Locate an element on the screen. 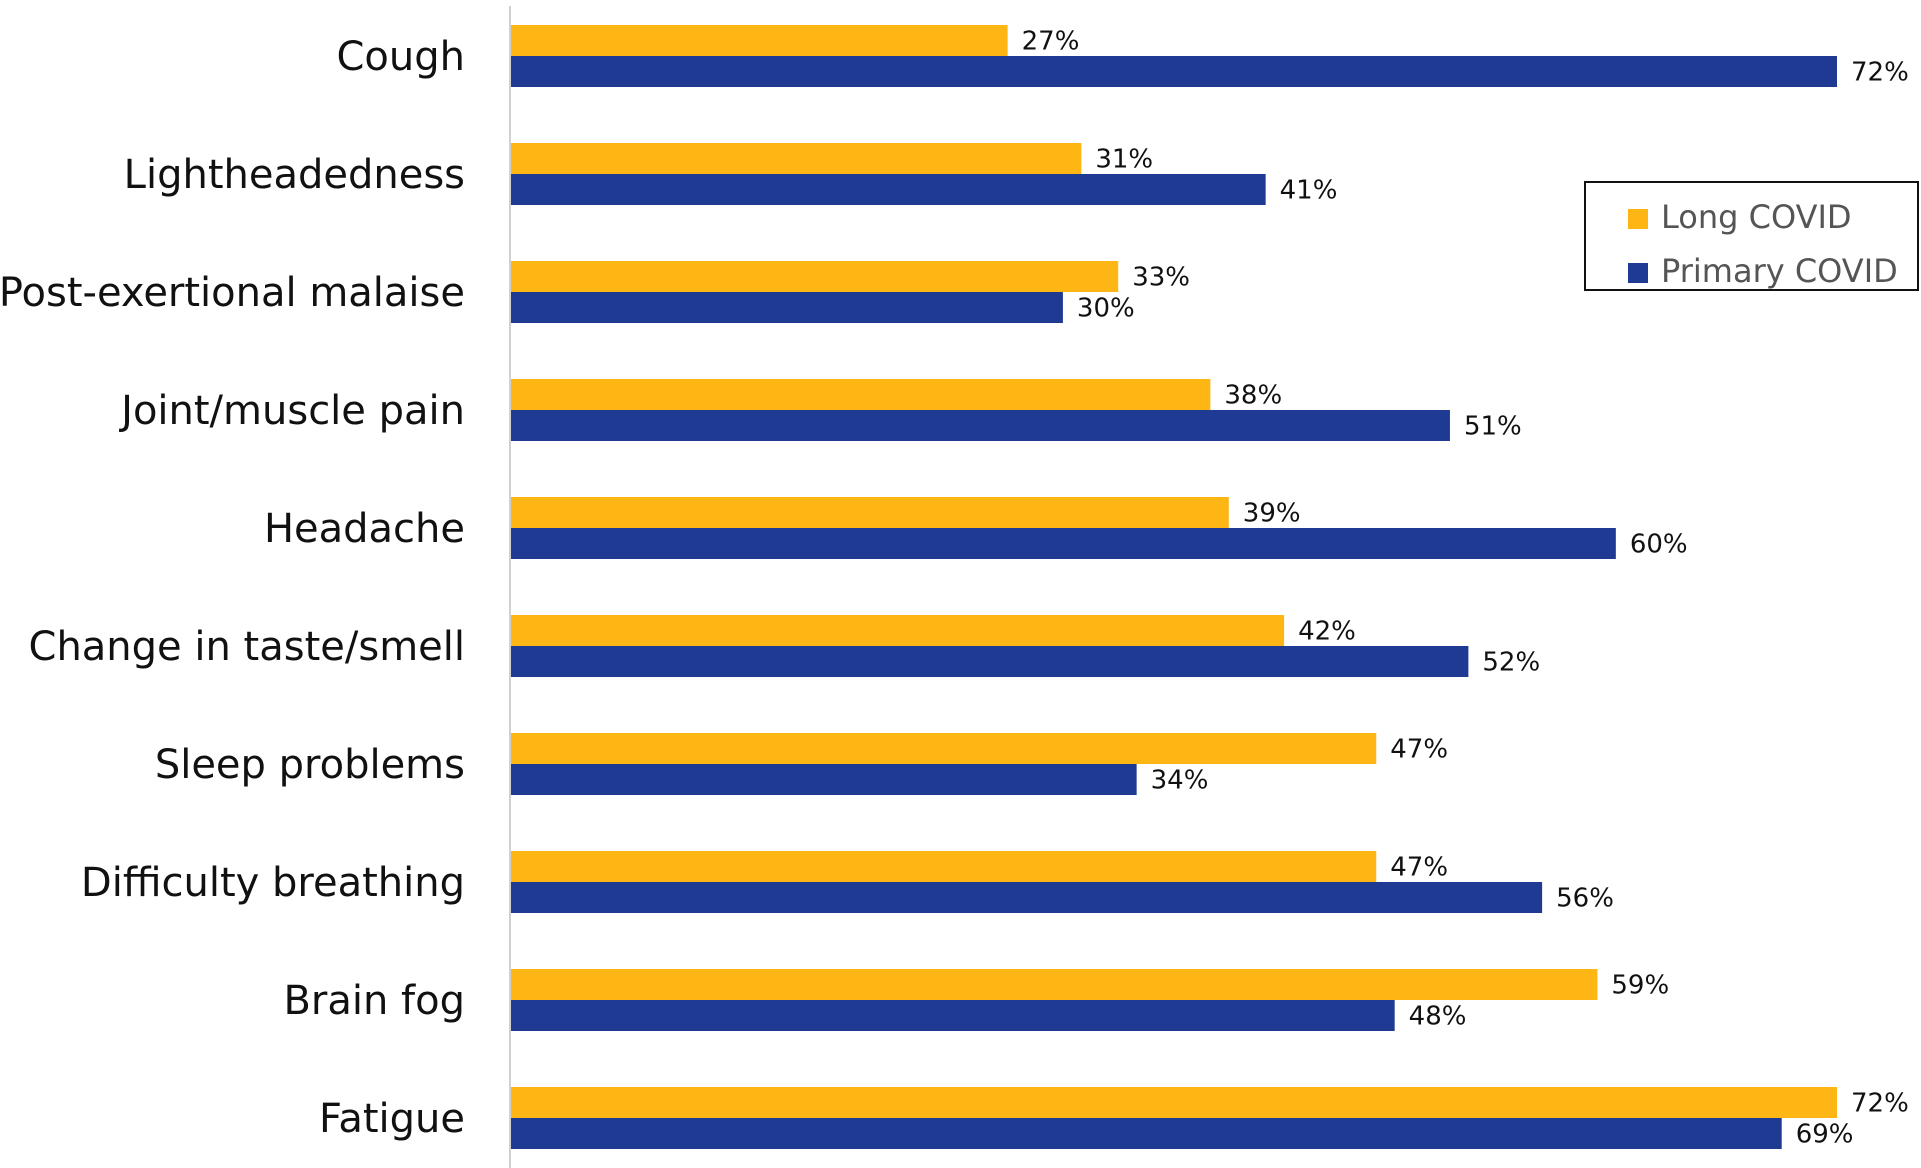 This screenshot has width=1921, height=1168. data-label-long-covid-change-in-taste-smell: 42% is located at coordinates (1327, 632).